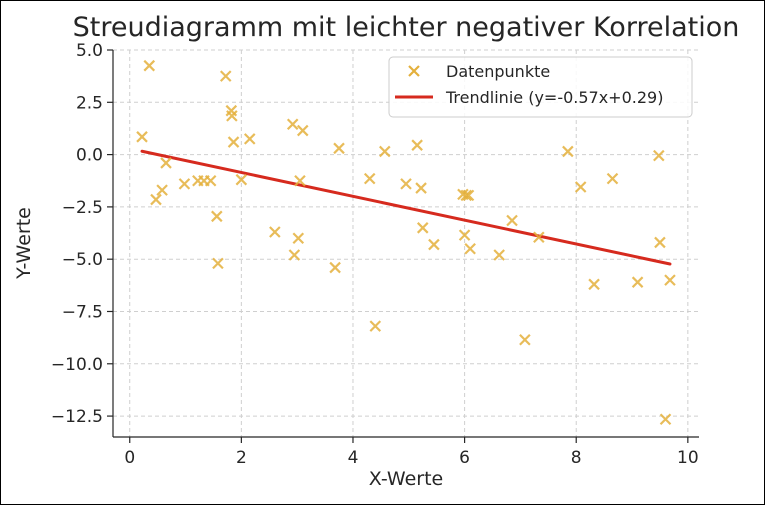 The width and height of the screenshot is (765, 509). What do you see at coordinates (89, 103) in the screenshot?
I see `y-tick-label-1: 2.5` at bounding box center [89, 103].